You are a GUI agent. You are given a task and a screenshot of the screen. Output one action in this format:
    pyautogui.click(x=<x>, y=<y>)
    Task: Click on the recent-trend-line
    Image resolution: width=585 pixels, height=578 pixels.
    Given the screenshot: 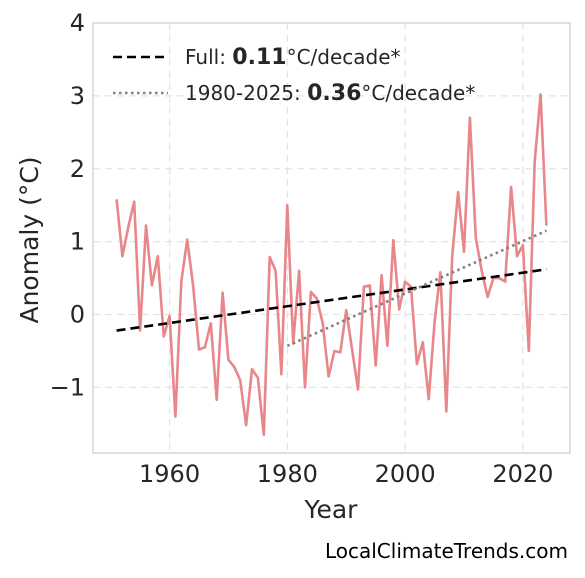 What is the action you would take?
    pyautogui.click(x=416, y=288)
    